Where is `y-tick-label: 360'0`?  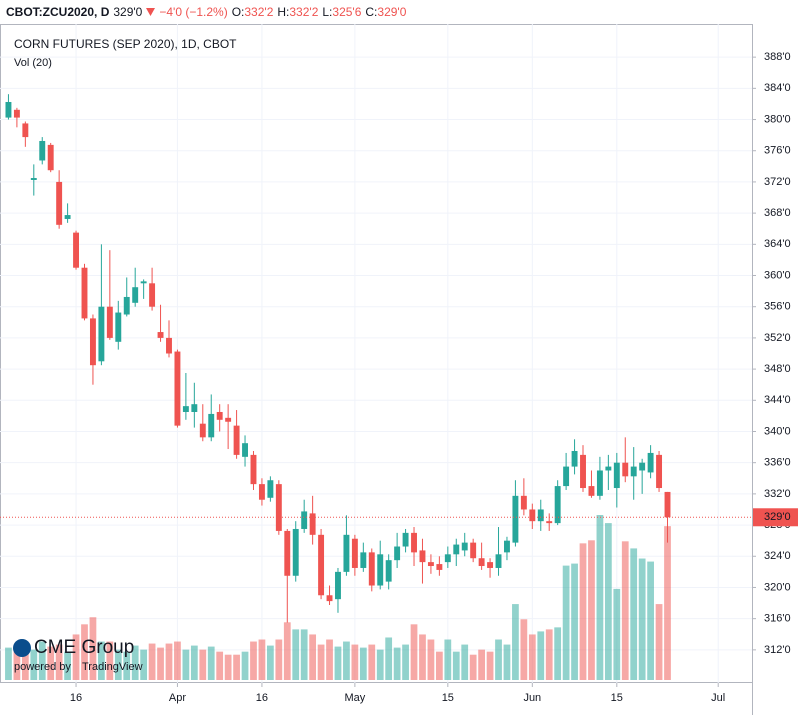
y-tick-label: 360'0 is located at coordinates (777, 275).